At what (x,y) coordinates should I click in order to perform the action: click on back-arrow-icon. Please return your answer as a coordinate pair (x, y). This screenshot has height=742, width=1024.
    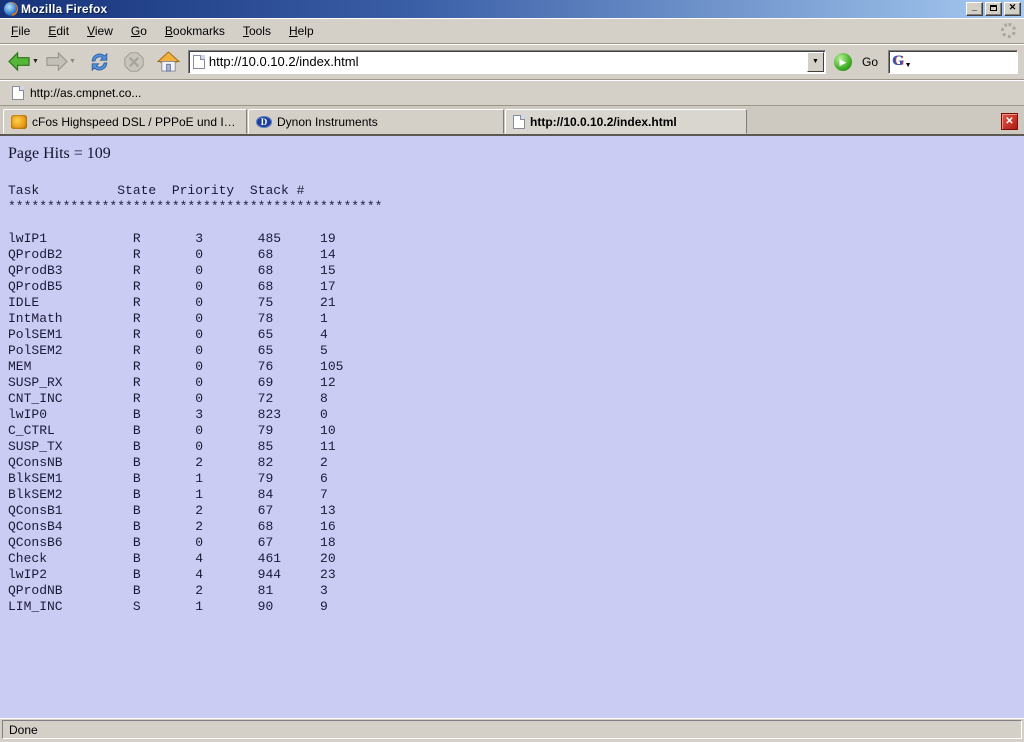
    Looking at the image, I should click on (19, 61).